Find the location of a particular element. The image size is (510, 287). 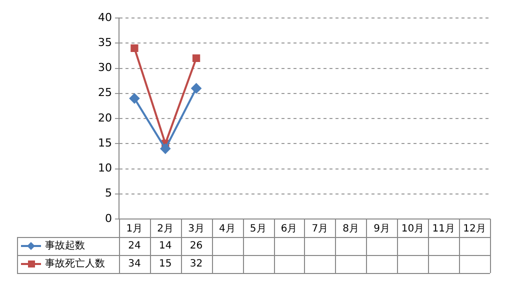

x-tick-label: 8月 is located at coordinates (351, 229).